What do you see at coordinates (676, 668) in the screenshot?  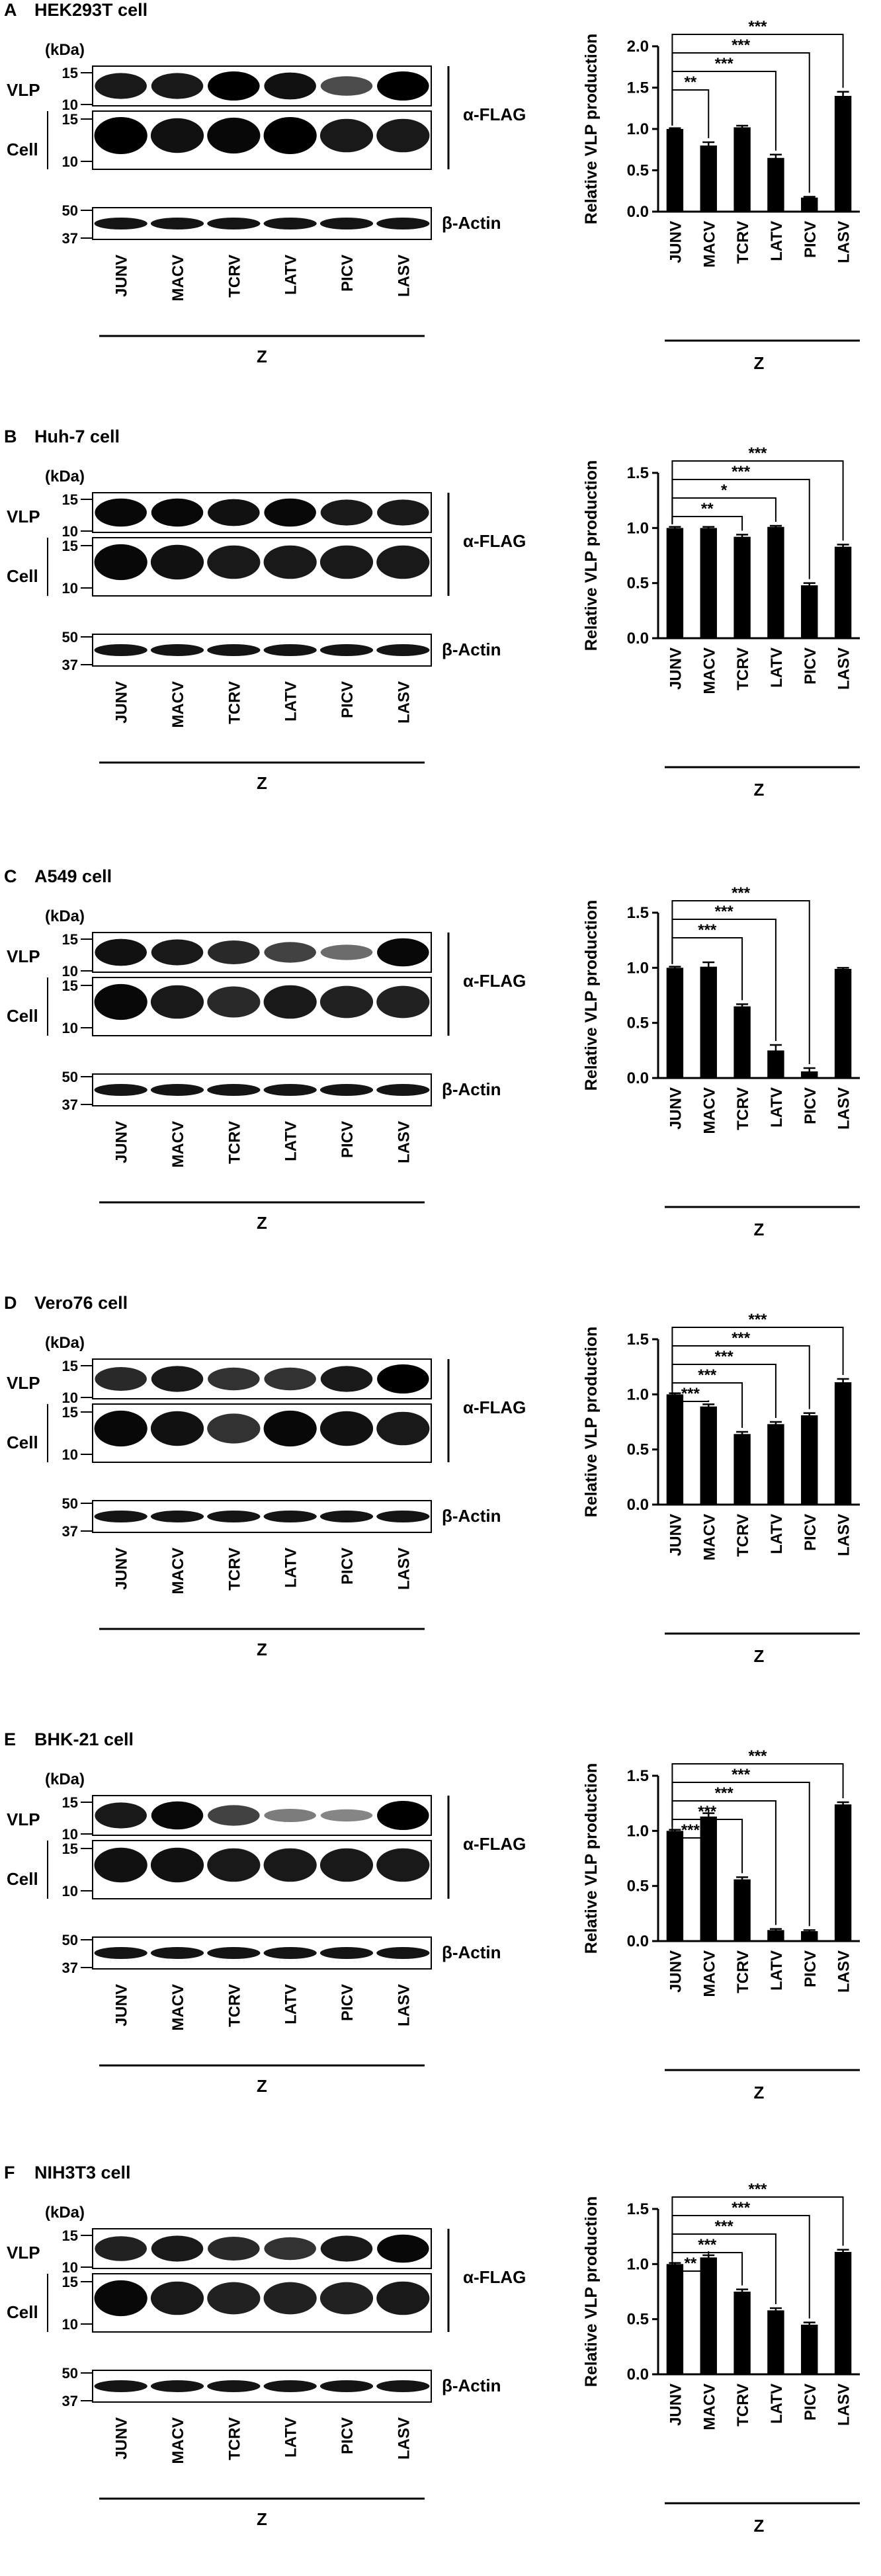 I see `x-tick-label: JUNV` at bounding box center [676, 668].